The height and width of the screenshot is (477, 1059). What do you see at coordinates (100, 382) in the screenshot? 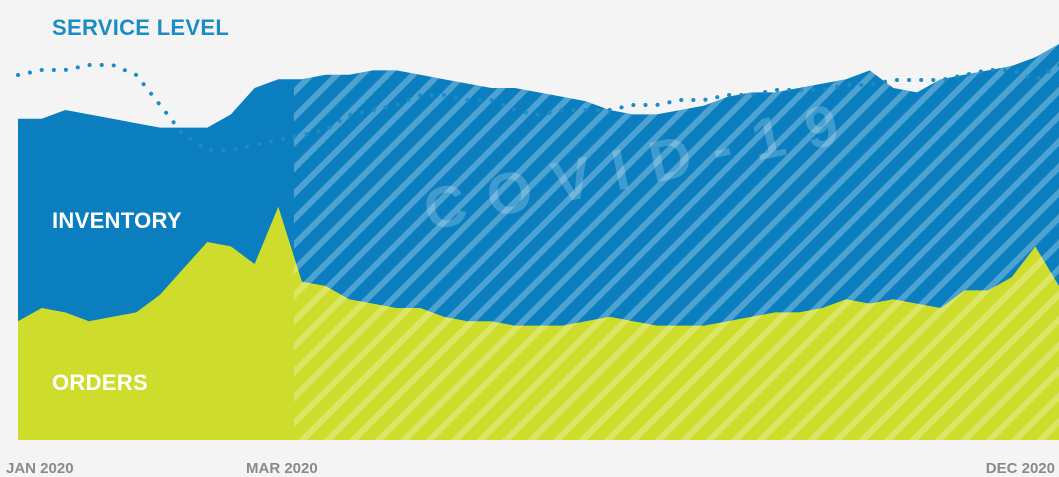
I see `legend-orders: ORDERS` at bounding box center [100, 382].